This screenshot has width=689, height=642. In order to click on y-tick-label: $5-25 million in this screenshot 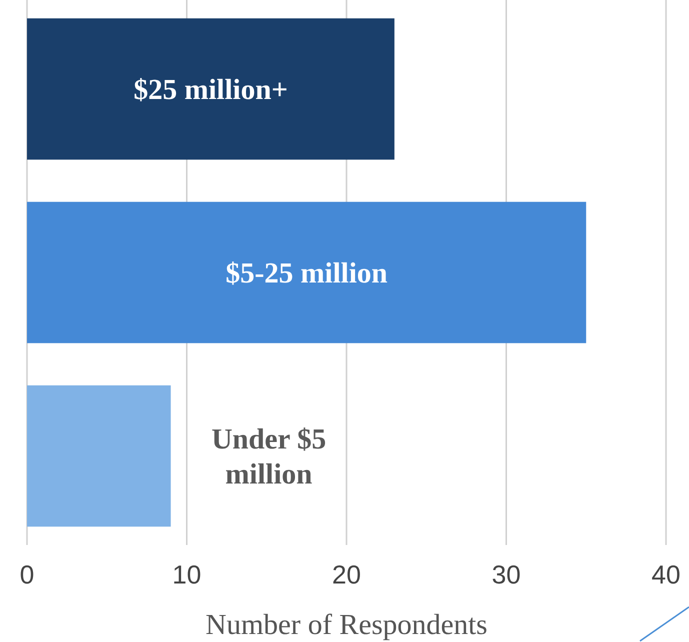, I will do `click(307, 274)`.